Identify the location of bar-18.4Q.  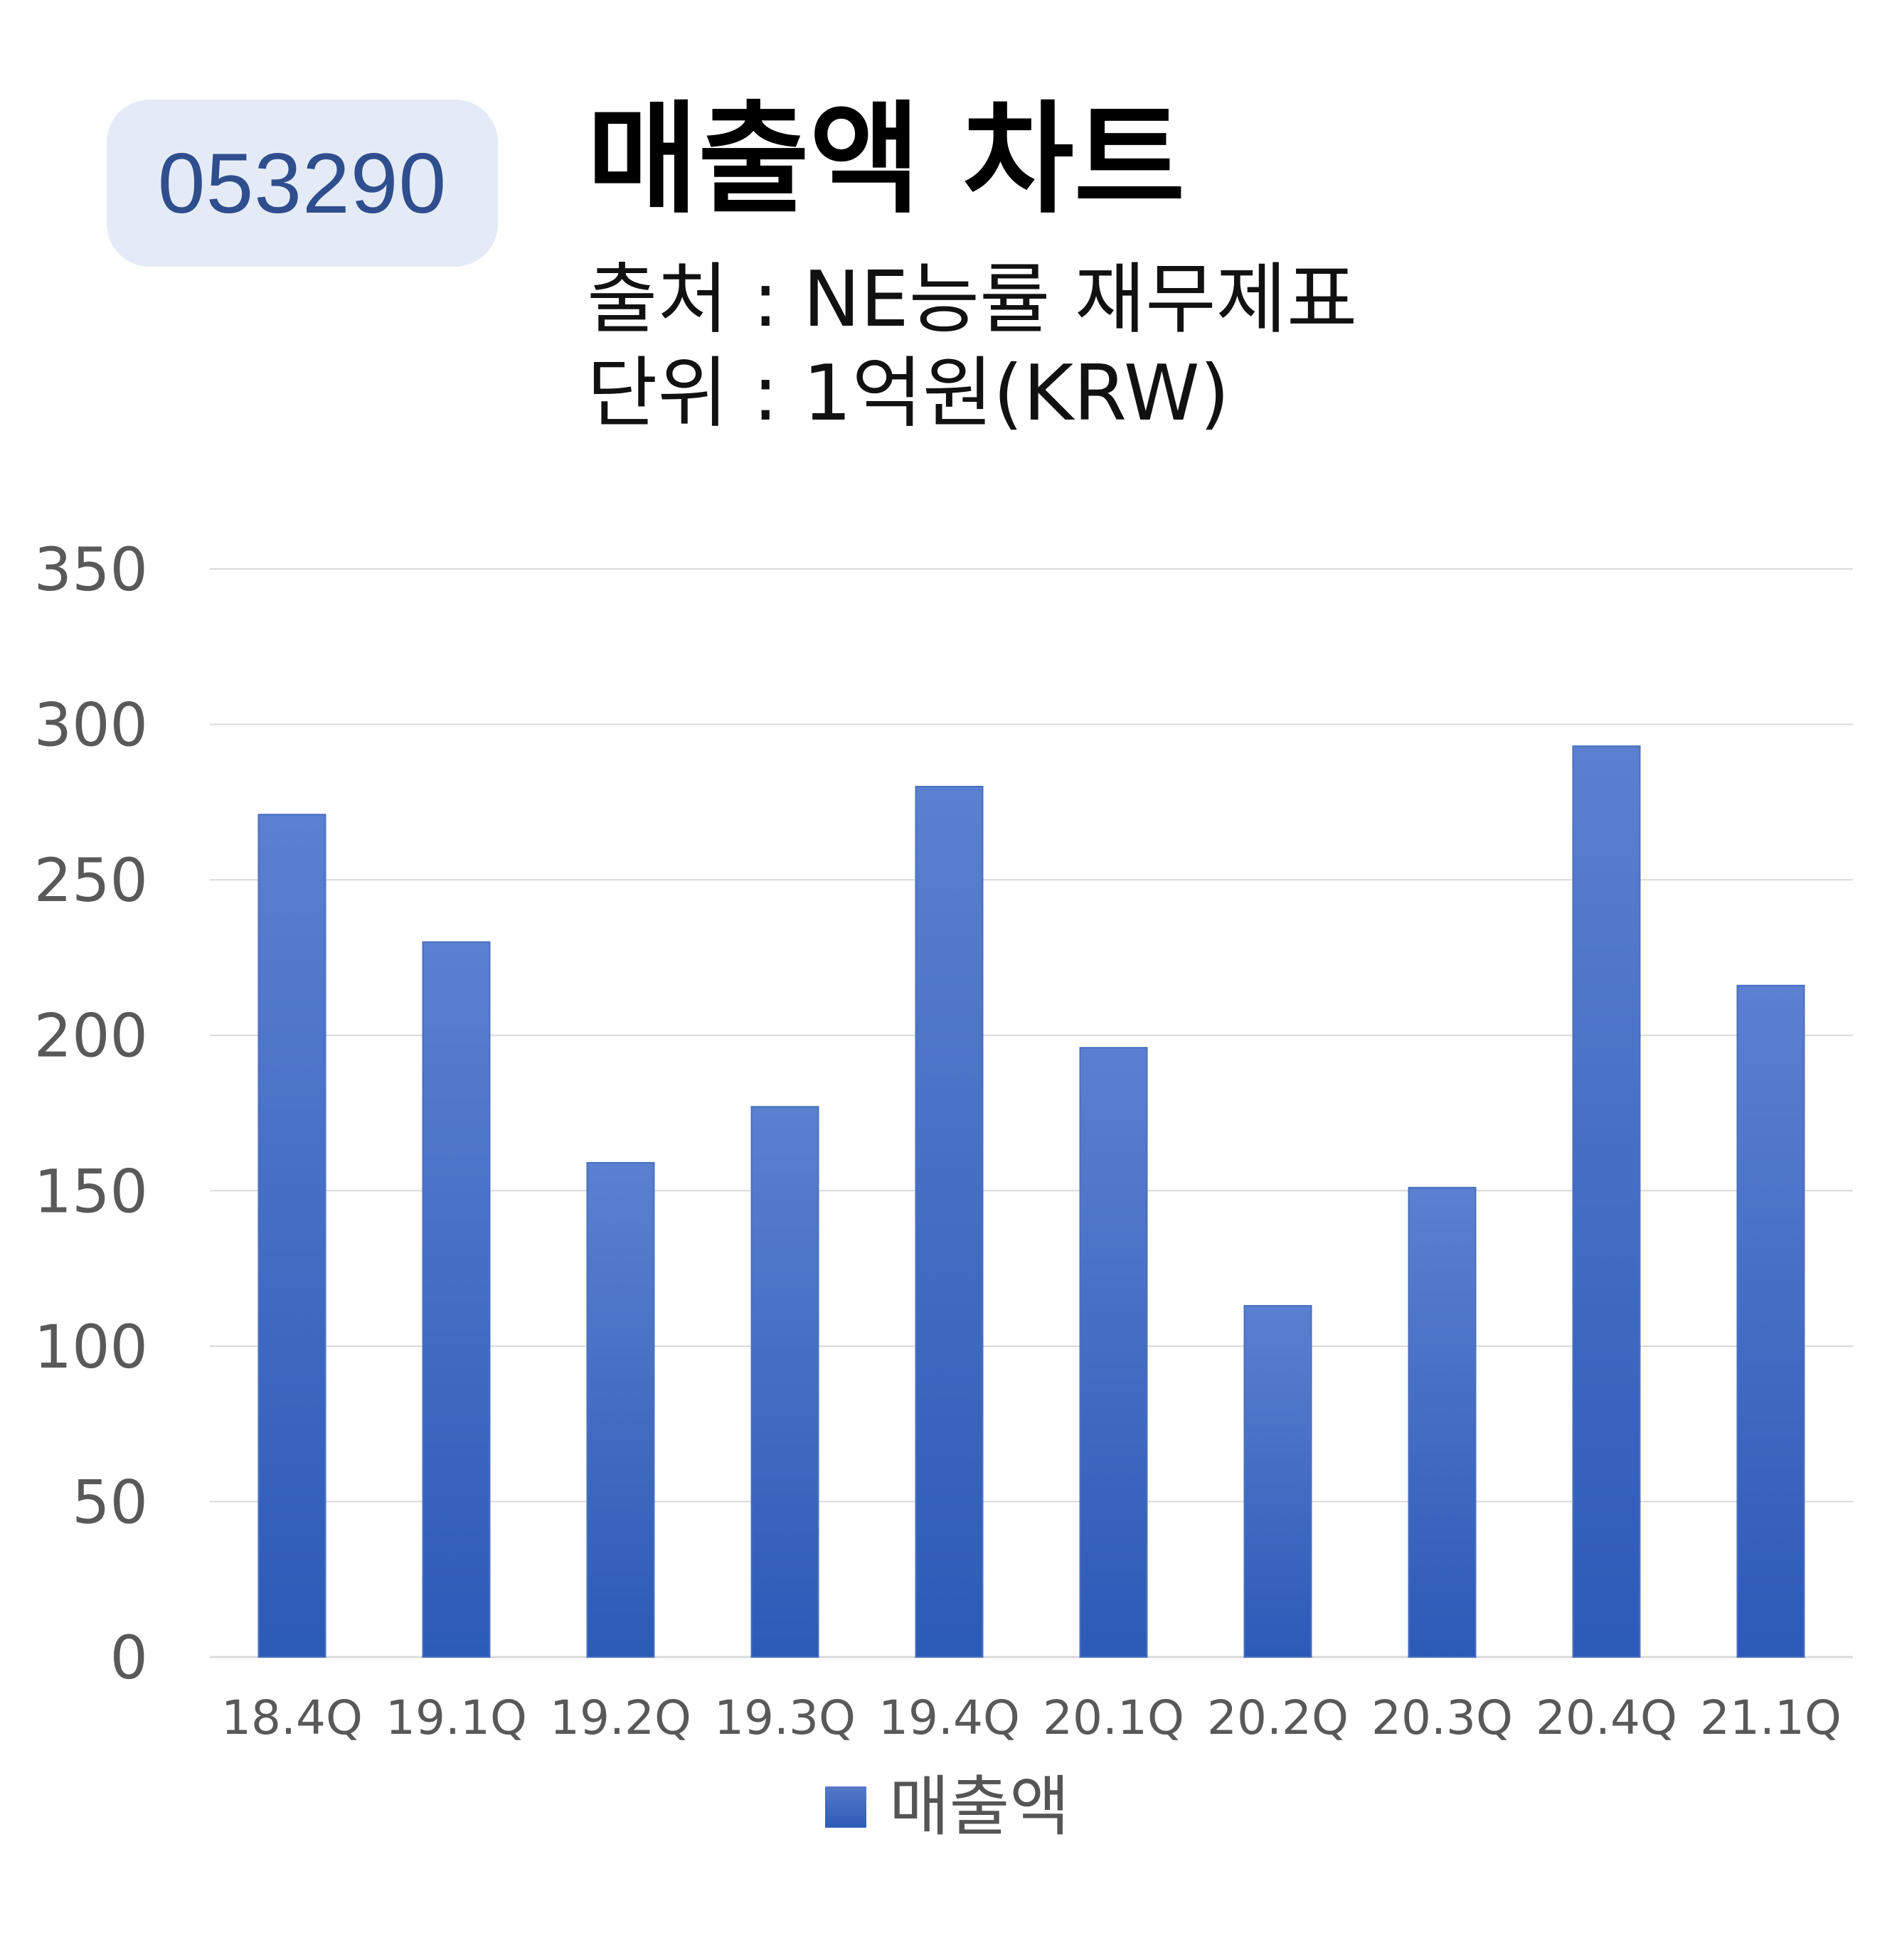
(292, 1236).